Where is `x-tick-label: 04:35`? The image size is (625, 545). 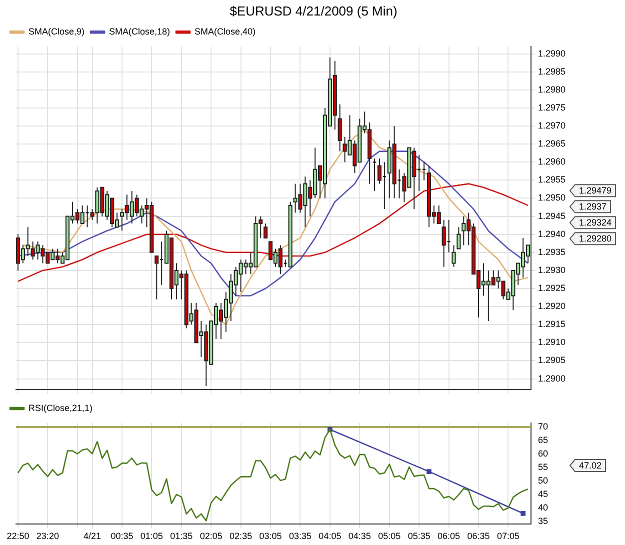 x-tick-label: 04:35 is located at coordinates (359, 536).